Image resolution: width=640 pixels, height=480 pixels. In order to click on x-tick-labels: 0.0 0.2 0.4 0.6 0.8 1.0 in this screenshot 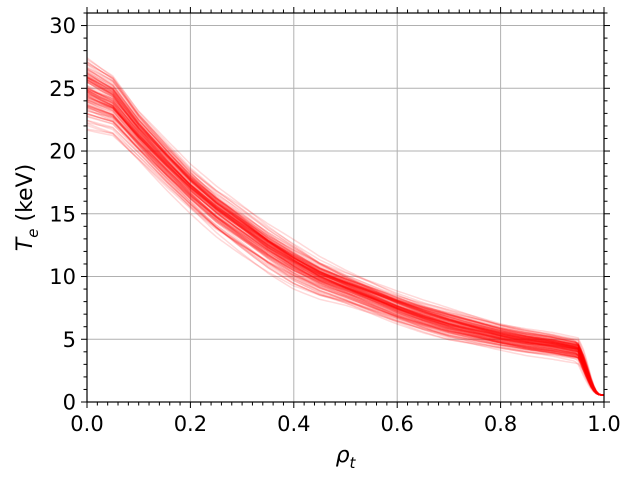, I will do `click(345, 424)`.